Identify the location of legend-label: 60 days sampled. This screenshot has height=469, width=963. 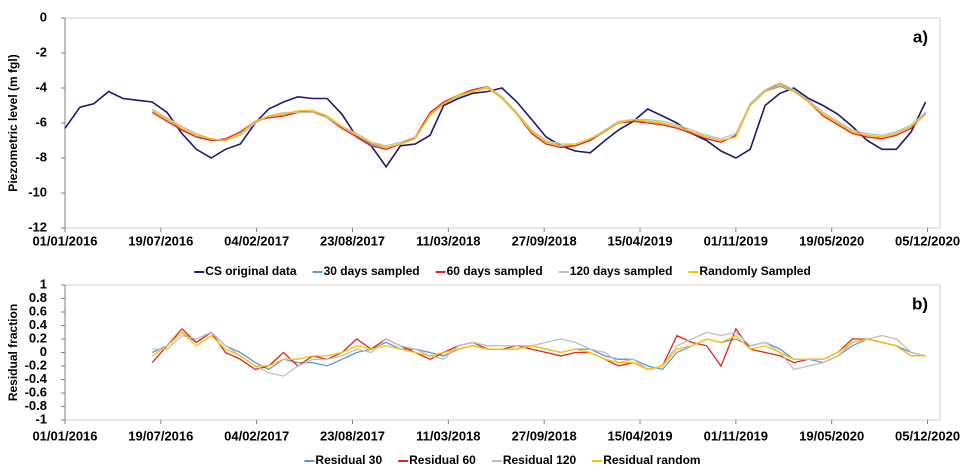
(495, 271).